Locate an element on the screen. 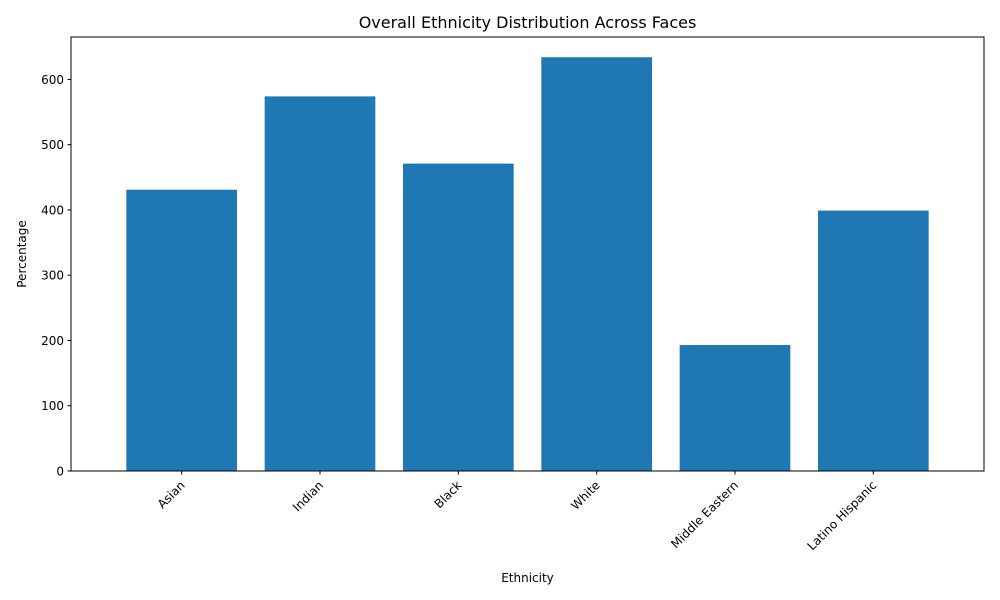  y-tick-label: 0 is located at coordinates (60, 472).